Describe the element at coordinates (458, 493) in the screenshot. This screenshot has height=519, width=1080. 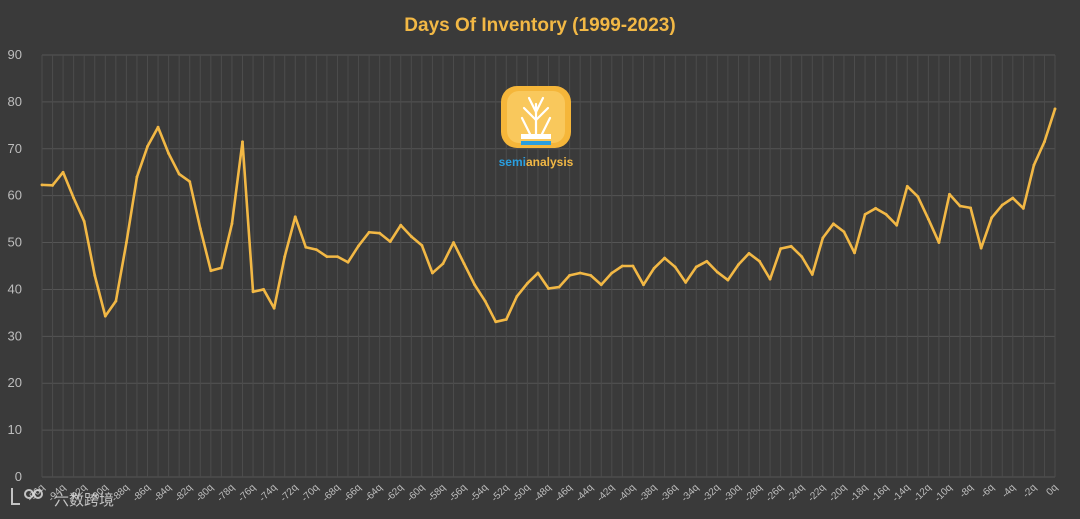
I see `x-tick-label: -56q` at that location.